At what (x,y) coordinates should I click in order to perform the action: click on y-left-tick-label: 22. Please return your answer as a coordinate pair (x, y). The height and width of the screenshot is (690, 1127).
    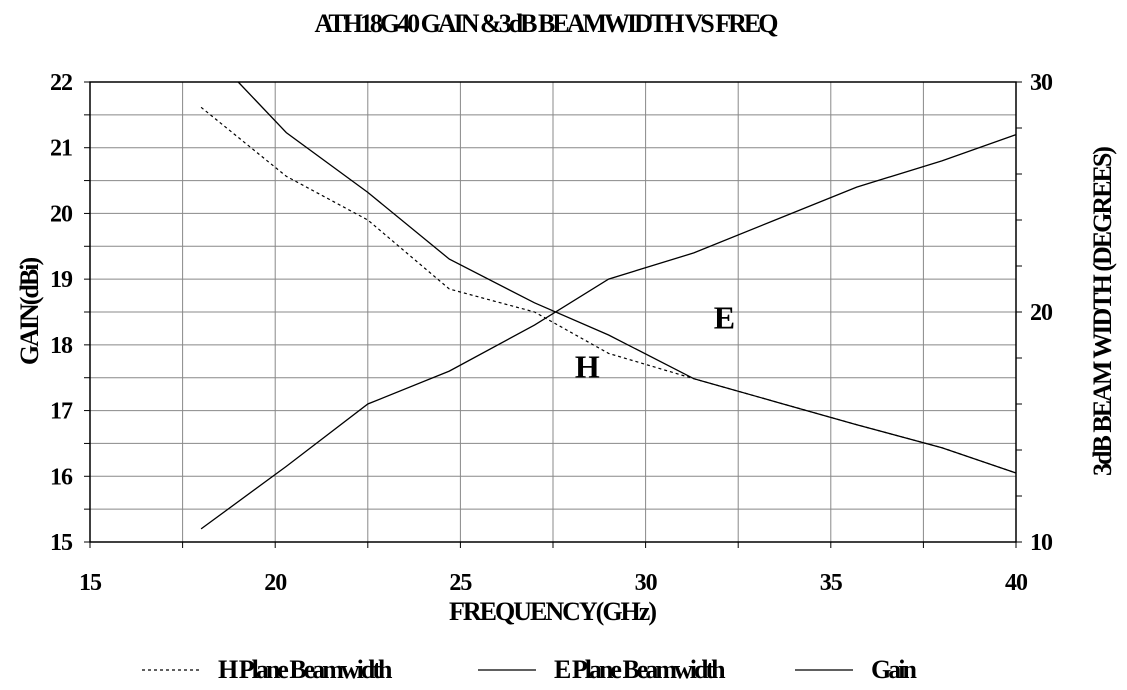
    Looking at the image, I should click on (61, 83).